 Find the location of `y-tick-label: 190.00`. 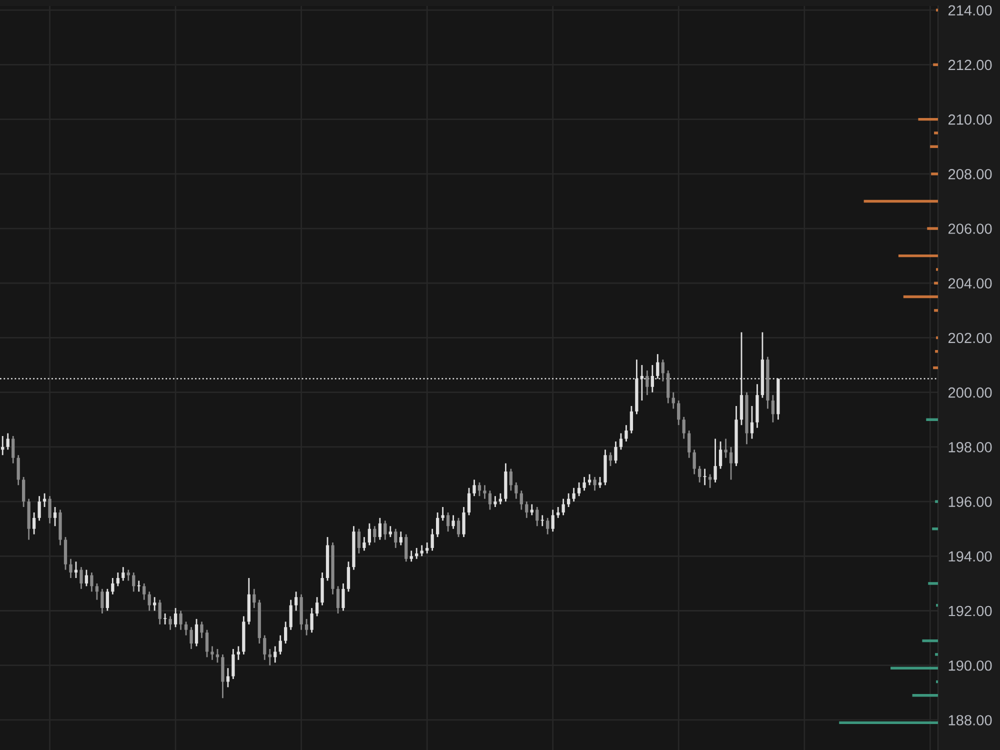

y-tick-label: 190.00 is located at coordinates (970, 665).